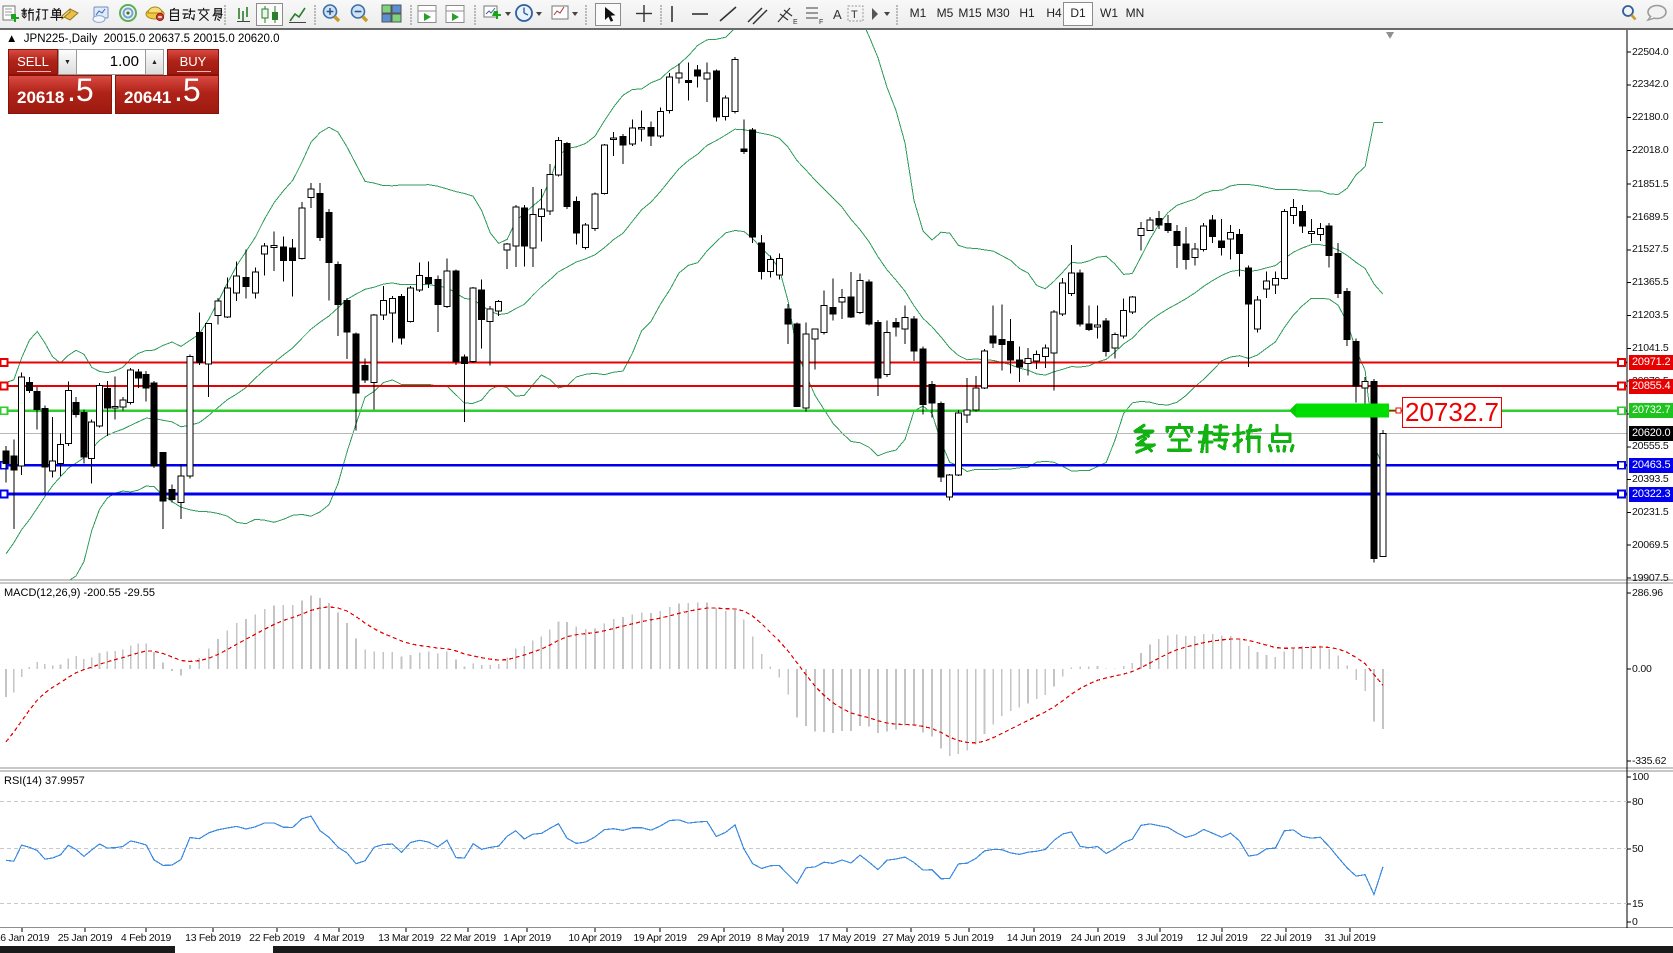 The image size is (1673, 953). I want to click on svg-text: F, so click(821, 22).